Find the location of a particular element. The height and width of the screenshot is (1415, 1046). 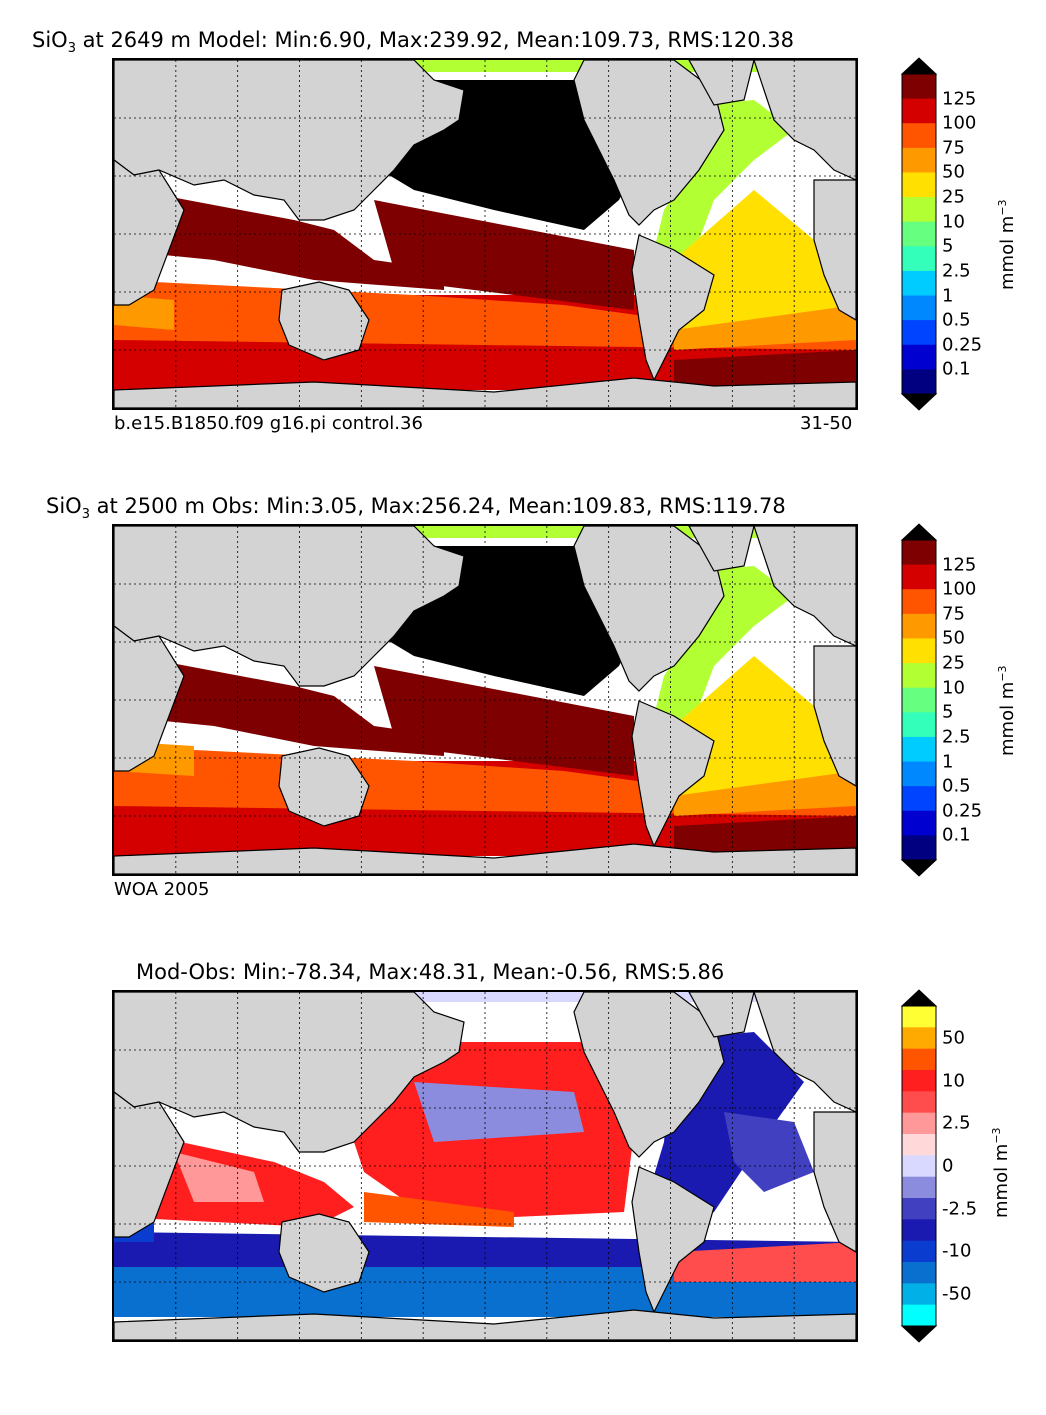

diff-pacific-blue is located at coordinates (499, 1112).